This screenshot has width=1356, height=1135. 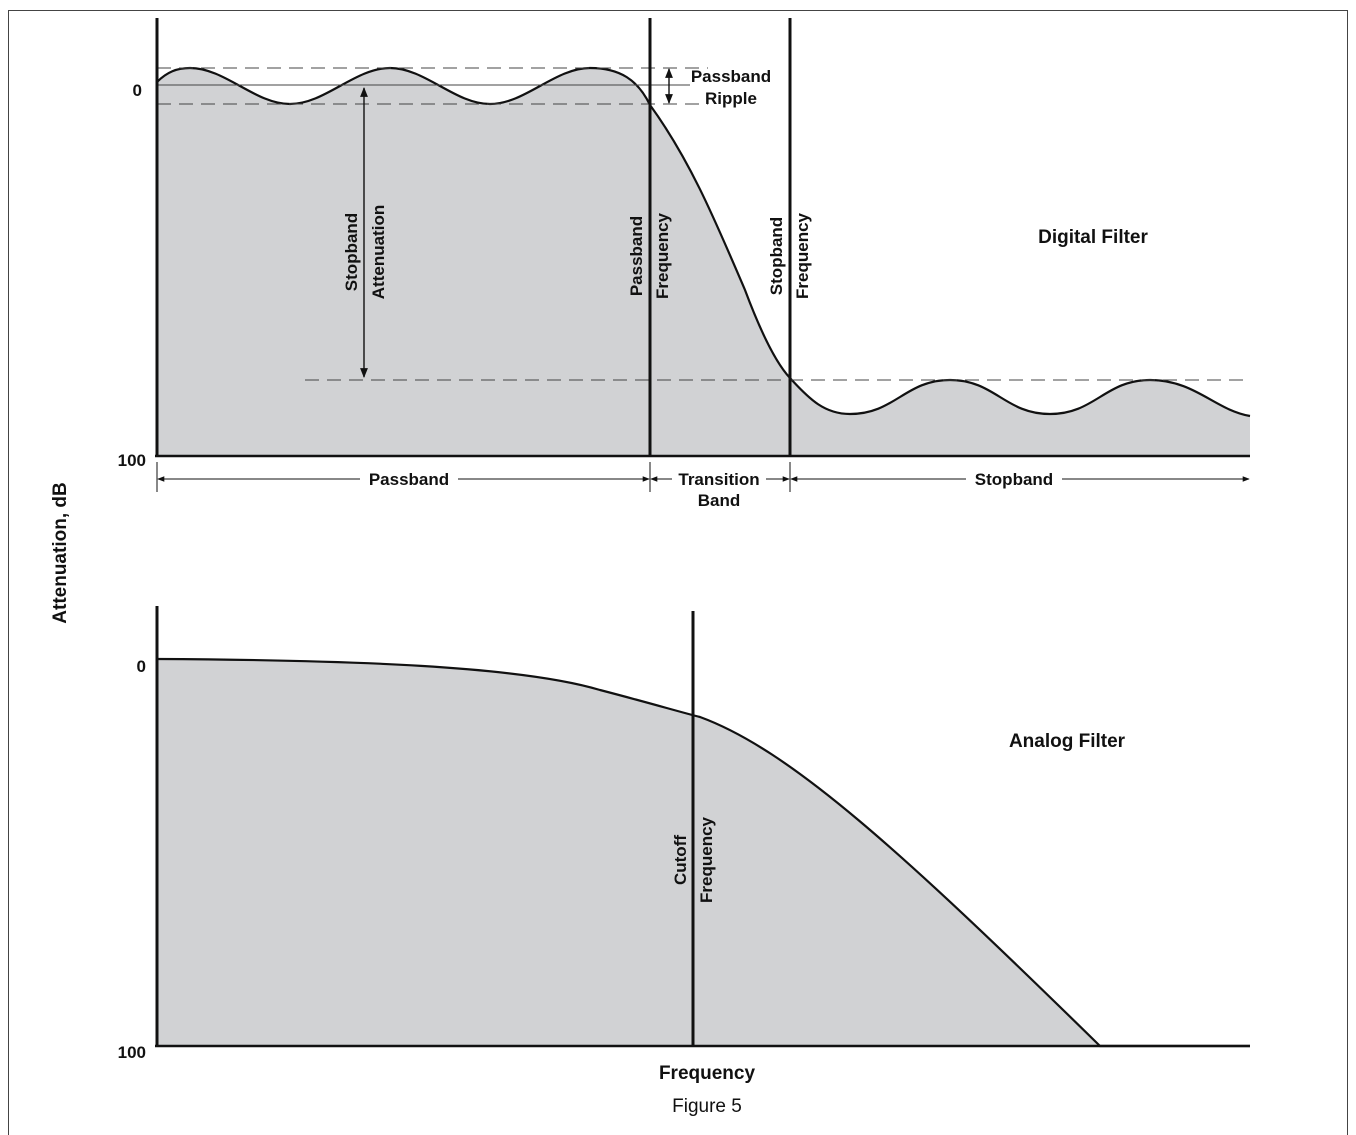 What do you see at coordinates (802, 255) in the screenshot?
I see `stopband-frequency-label-2: Frequency` at bounding box center [802, 255].